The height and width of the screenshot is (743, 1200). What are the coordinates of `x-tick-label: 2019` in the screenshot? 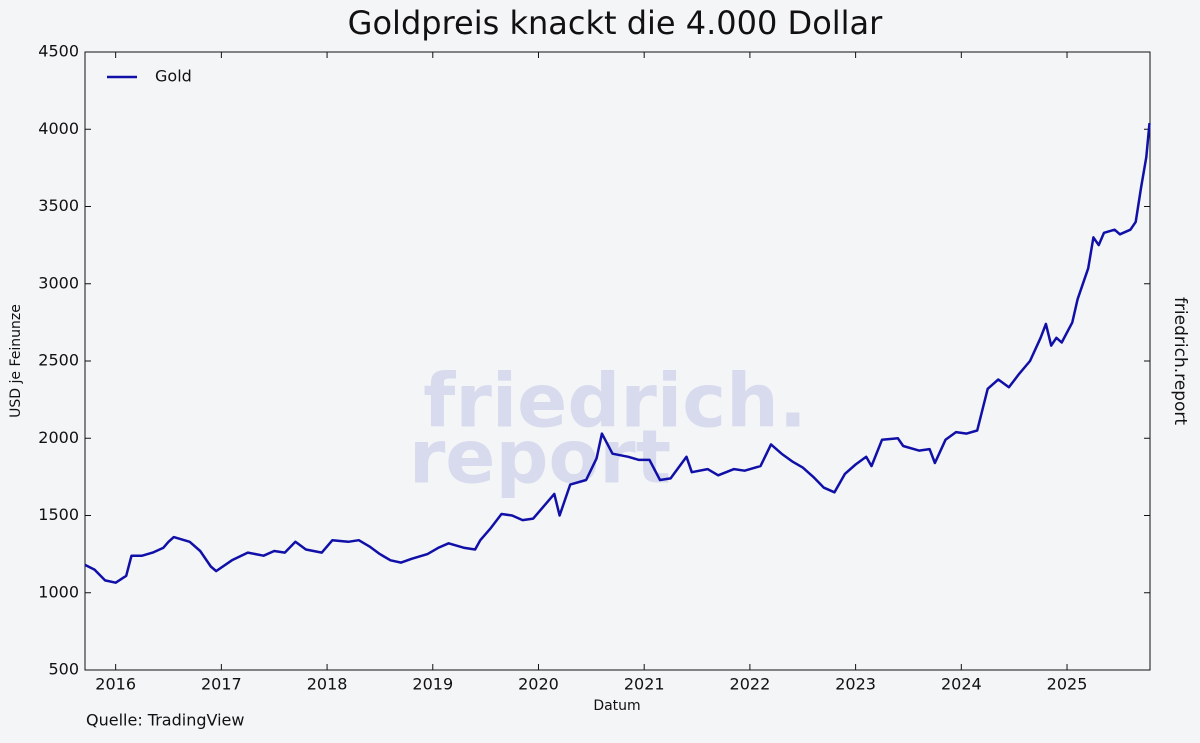 It's located at (432, 684).